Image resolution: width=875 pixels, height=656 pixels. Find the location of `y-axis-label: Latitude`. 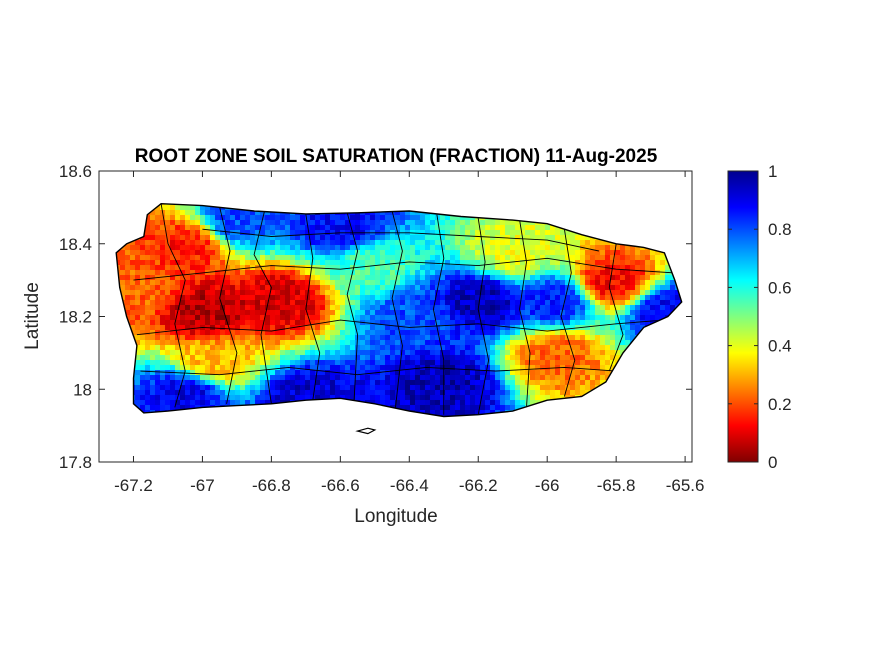

y-axis-label: Latitude is located at coordinates (32, 316).